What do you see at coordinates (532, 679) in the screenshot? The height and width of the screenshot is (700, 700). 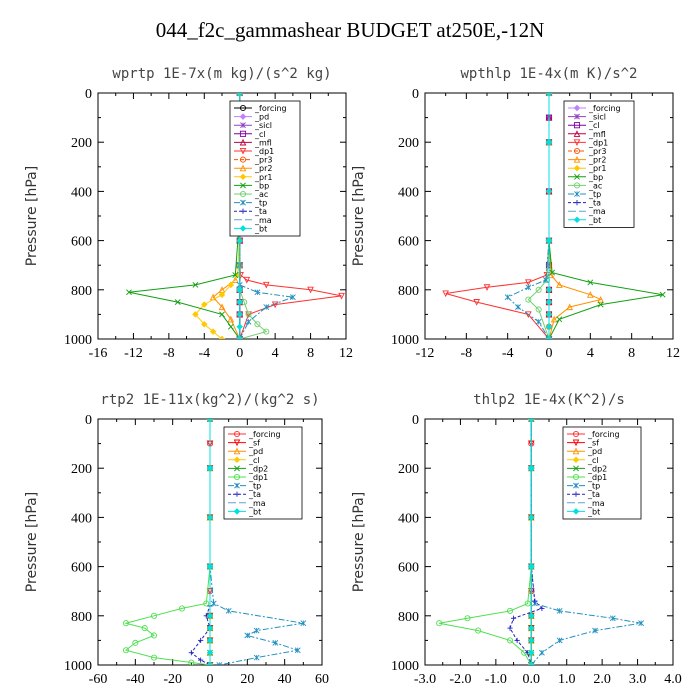 I see `x-tick-label: 0.0` at bounding box center [532, 679].